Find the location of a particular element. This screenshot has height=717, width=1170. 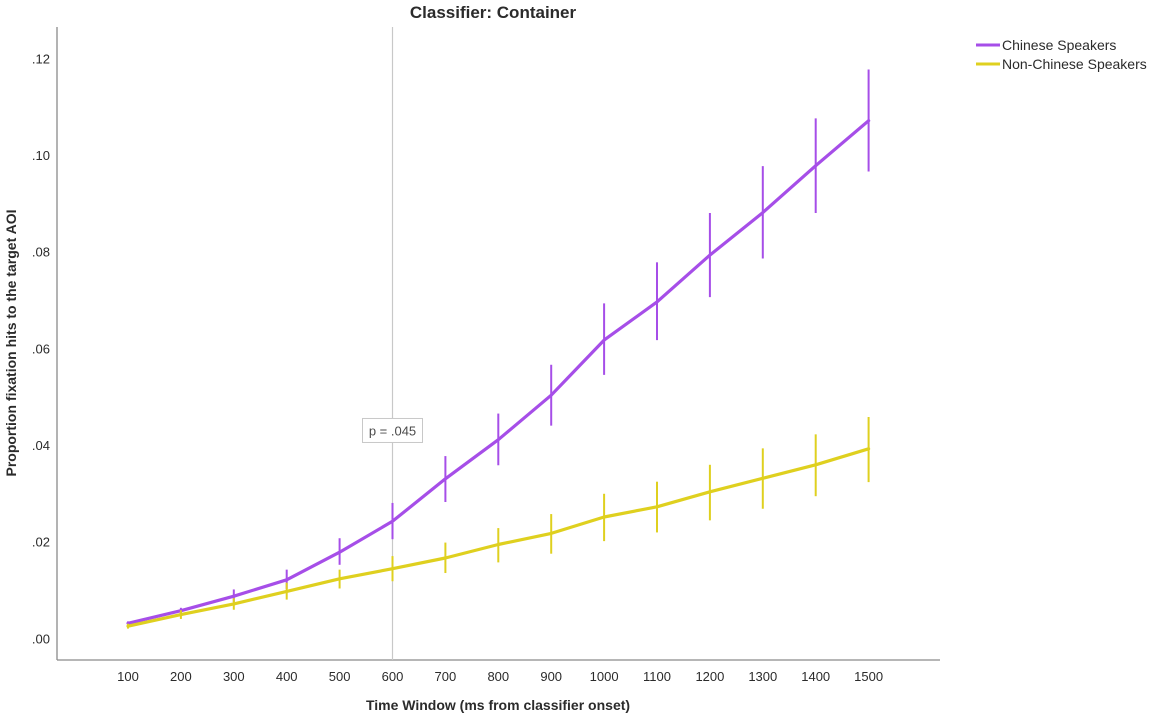

x-tick-label: 1000 is located at coordinates (604, 676).